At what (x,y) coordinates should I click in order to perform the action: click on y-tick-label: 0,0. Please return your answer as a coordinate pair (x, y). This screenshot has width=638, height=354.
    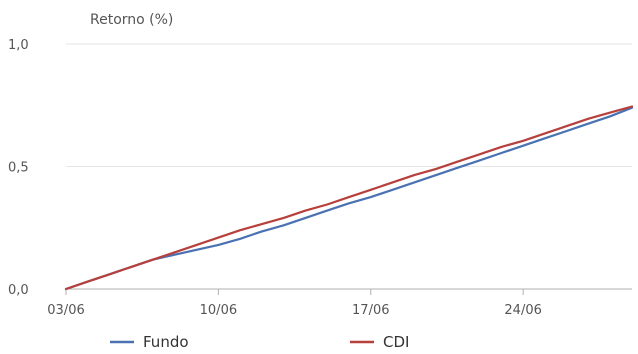
    Looking at the image, I should click on (18, 290).